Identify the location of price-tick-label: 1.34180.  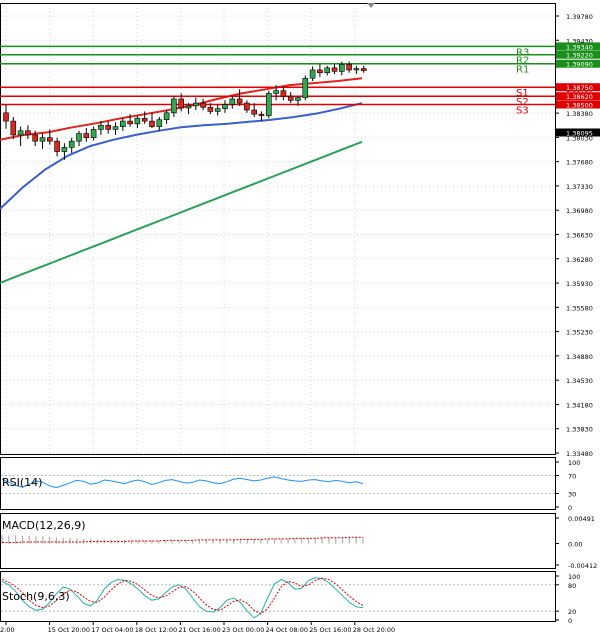
(579, 405).